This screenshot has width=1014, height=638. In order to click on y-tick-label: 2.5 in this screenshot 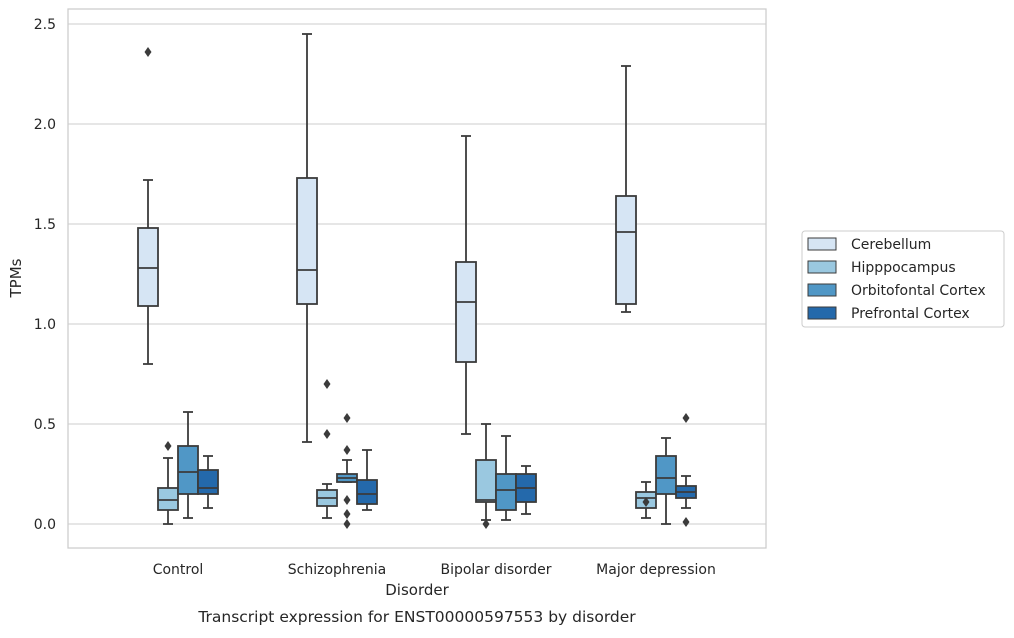, I will do `click(45, 25)`.